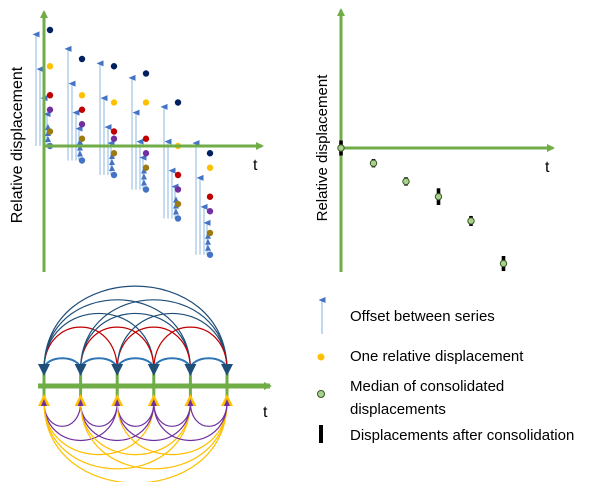  I want to click on network-nodes, so click(135, 385).